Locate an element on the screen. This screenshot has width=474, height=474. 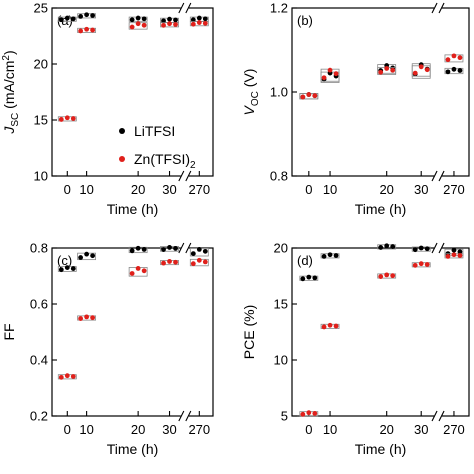
y-tick-label: 5 is located at coordinates (284, 416).